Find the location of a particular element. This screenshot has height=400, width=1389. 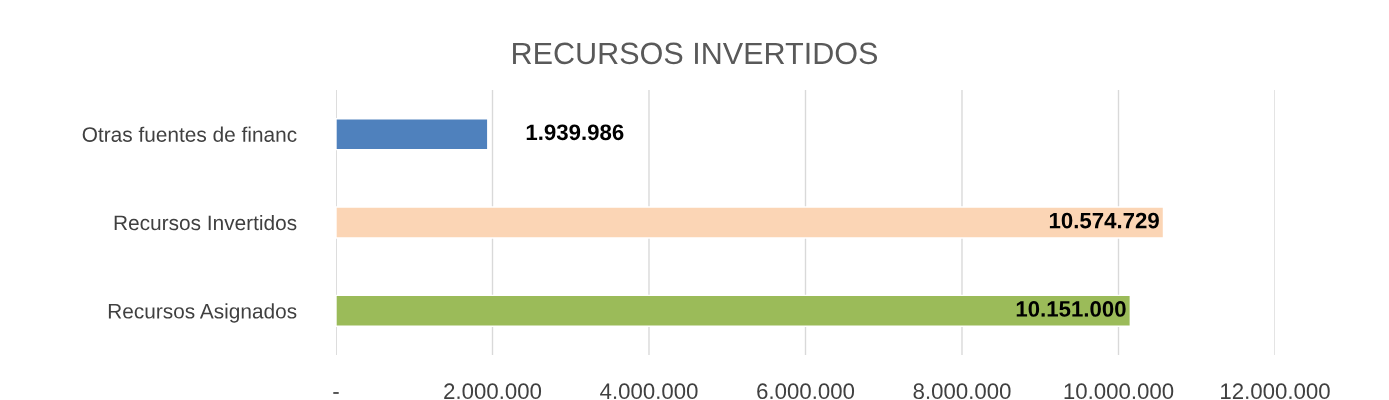

x-tick-label: 12.000.000 is located at coordinates (1275, 391).